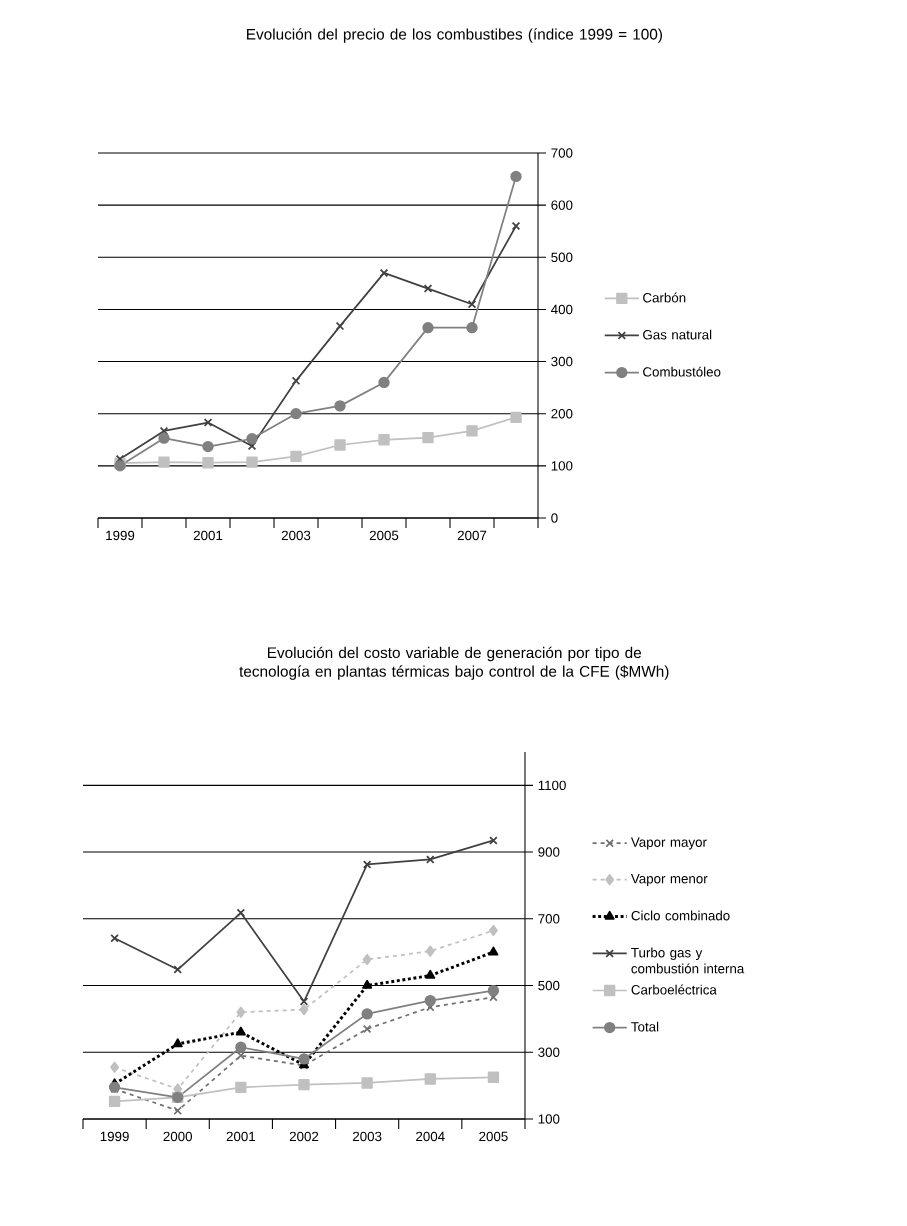 This screenshot has height=1226, width=907. Describe the element at coordinates (430, 1136) in the screenshot. I see `x-tick-label: 2004` at that location.